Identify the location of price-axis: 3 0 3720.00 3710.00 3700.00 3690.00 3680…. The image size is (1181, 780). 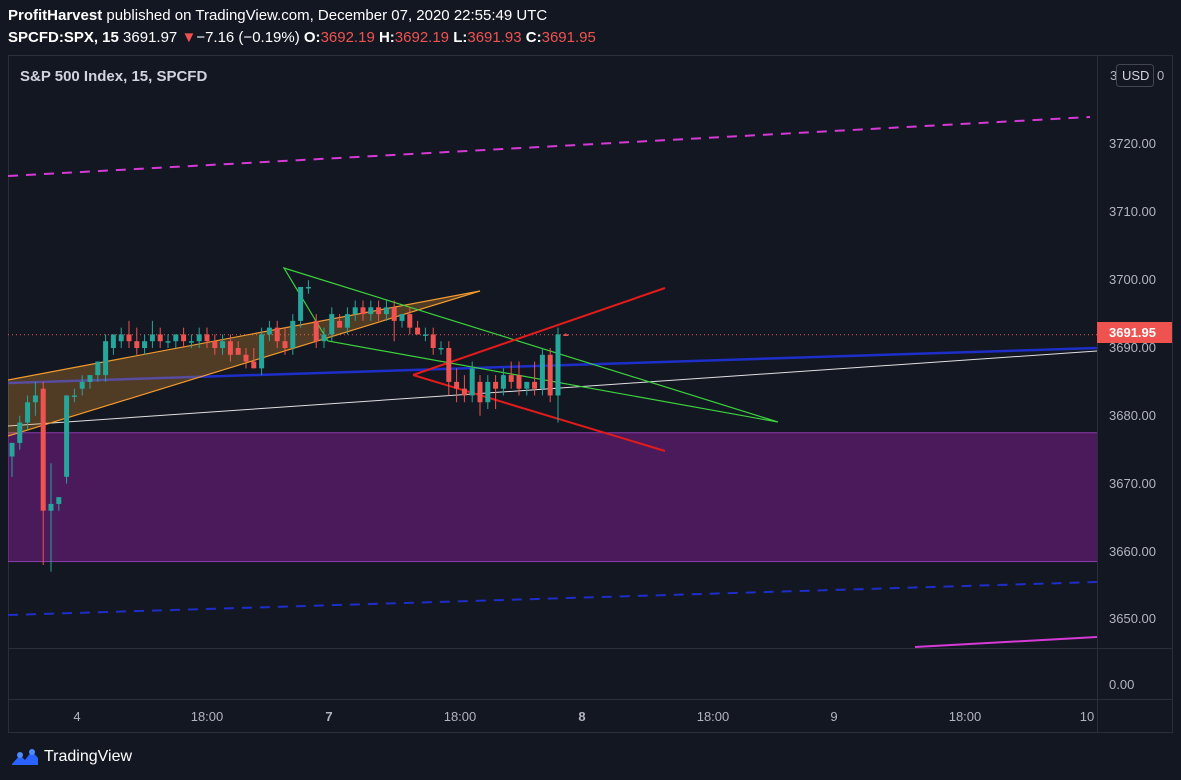
(1136, 380).